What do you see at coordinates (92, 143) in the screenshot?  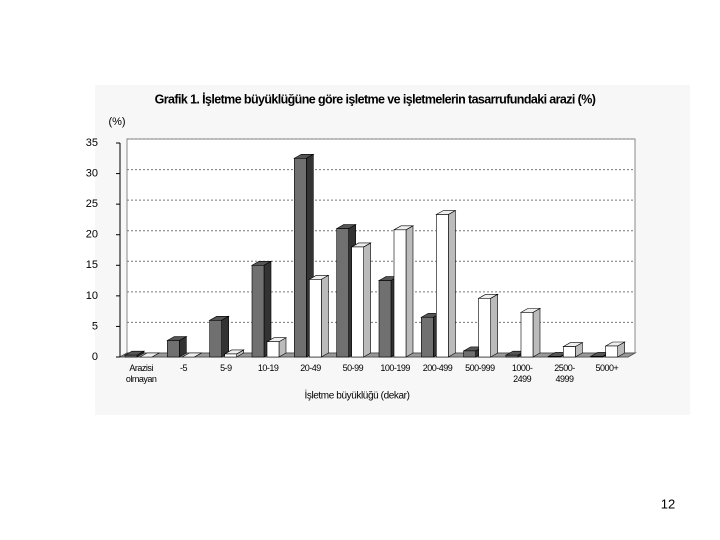 I see `y-tick-label: 35` at bounding box center [92, 143].